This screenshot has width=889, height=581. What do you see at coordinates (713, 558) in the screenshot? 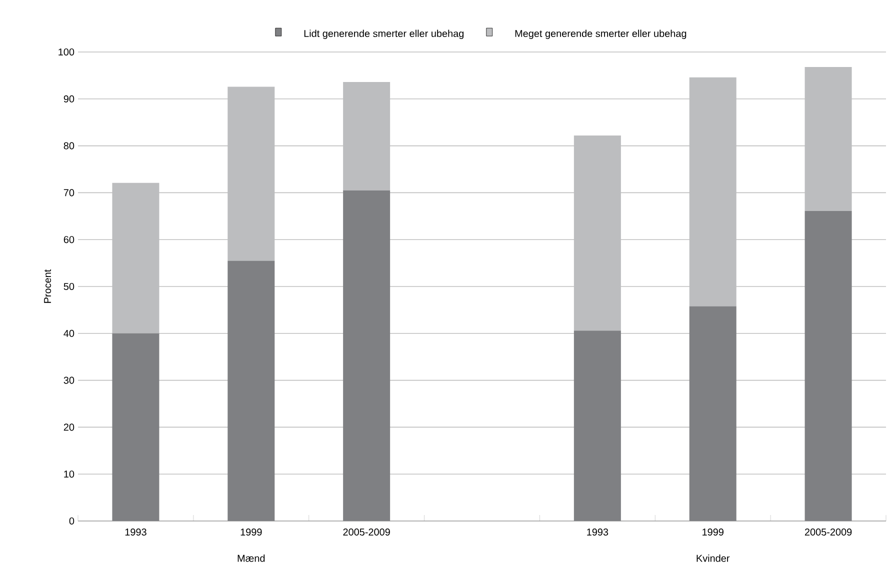
I see `text: Kvinder` at bounding box center [713, 558].